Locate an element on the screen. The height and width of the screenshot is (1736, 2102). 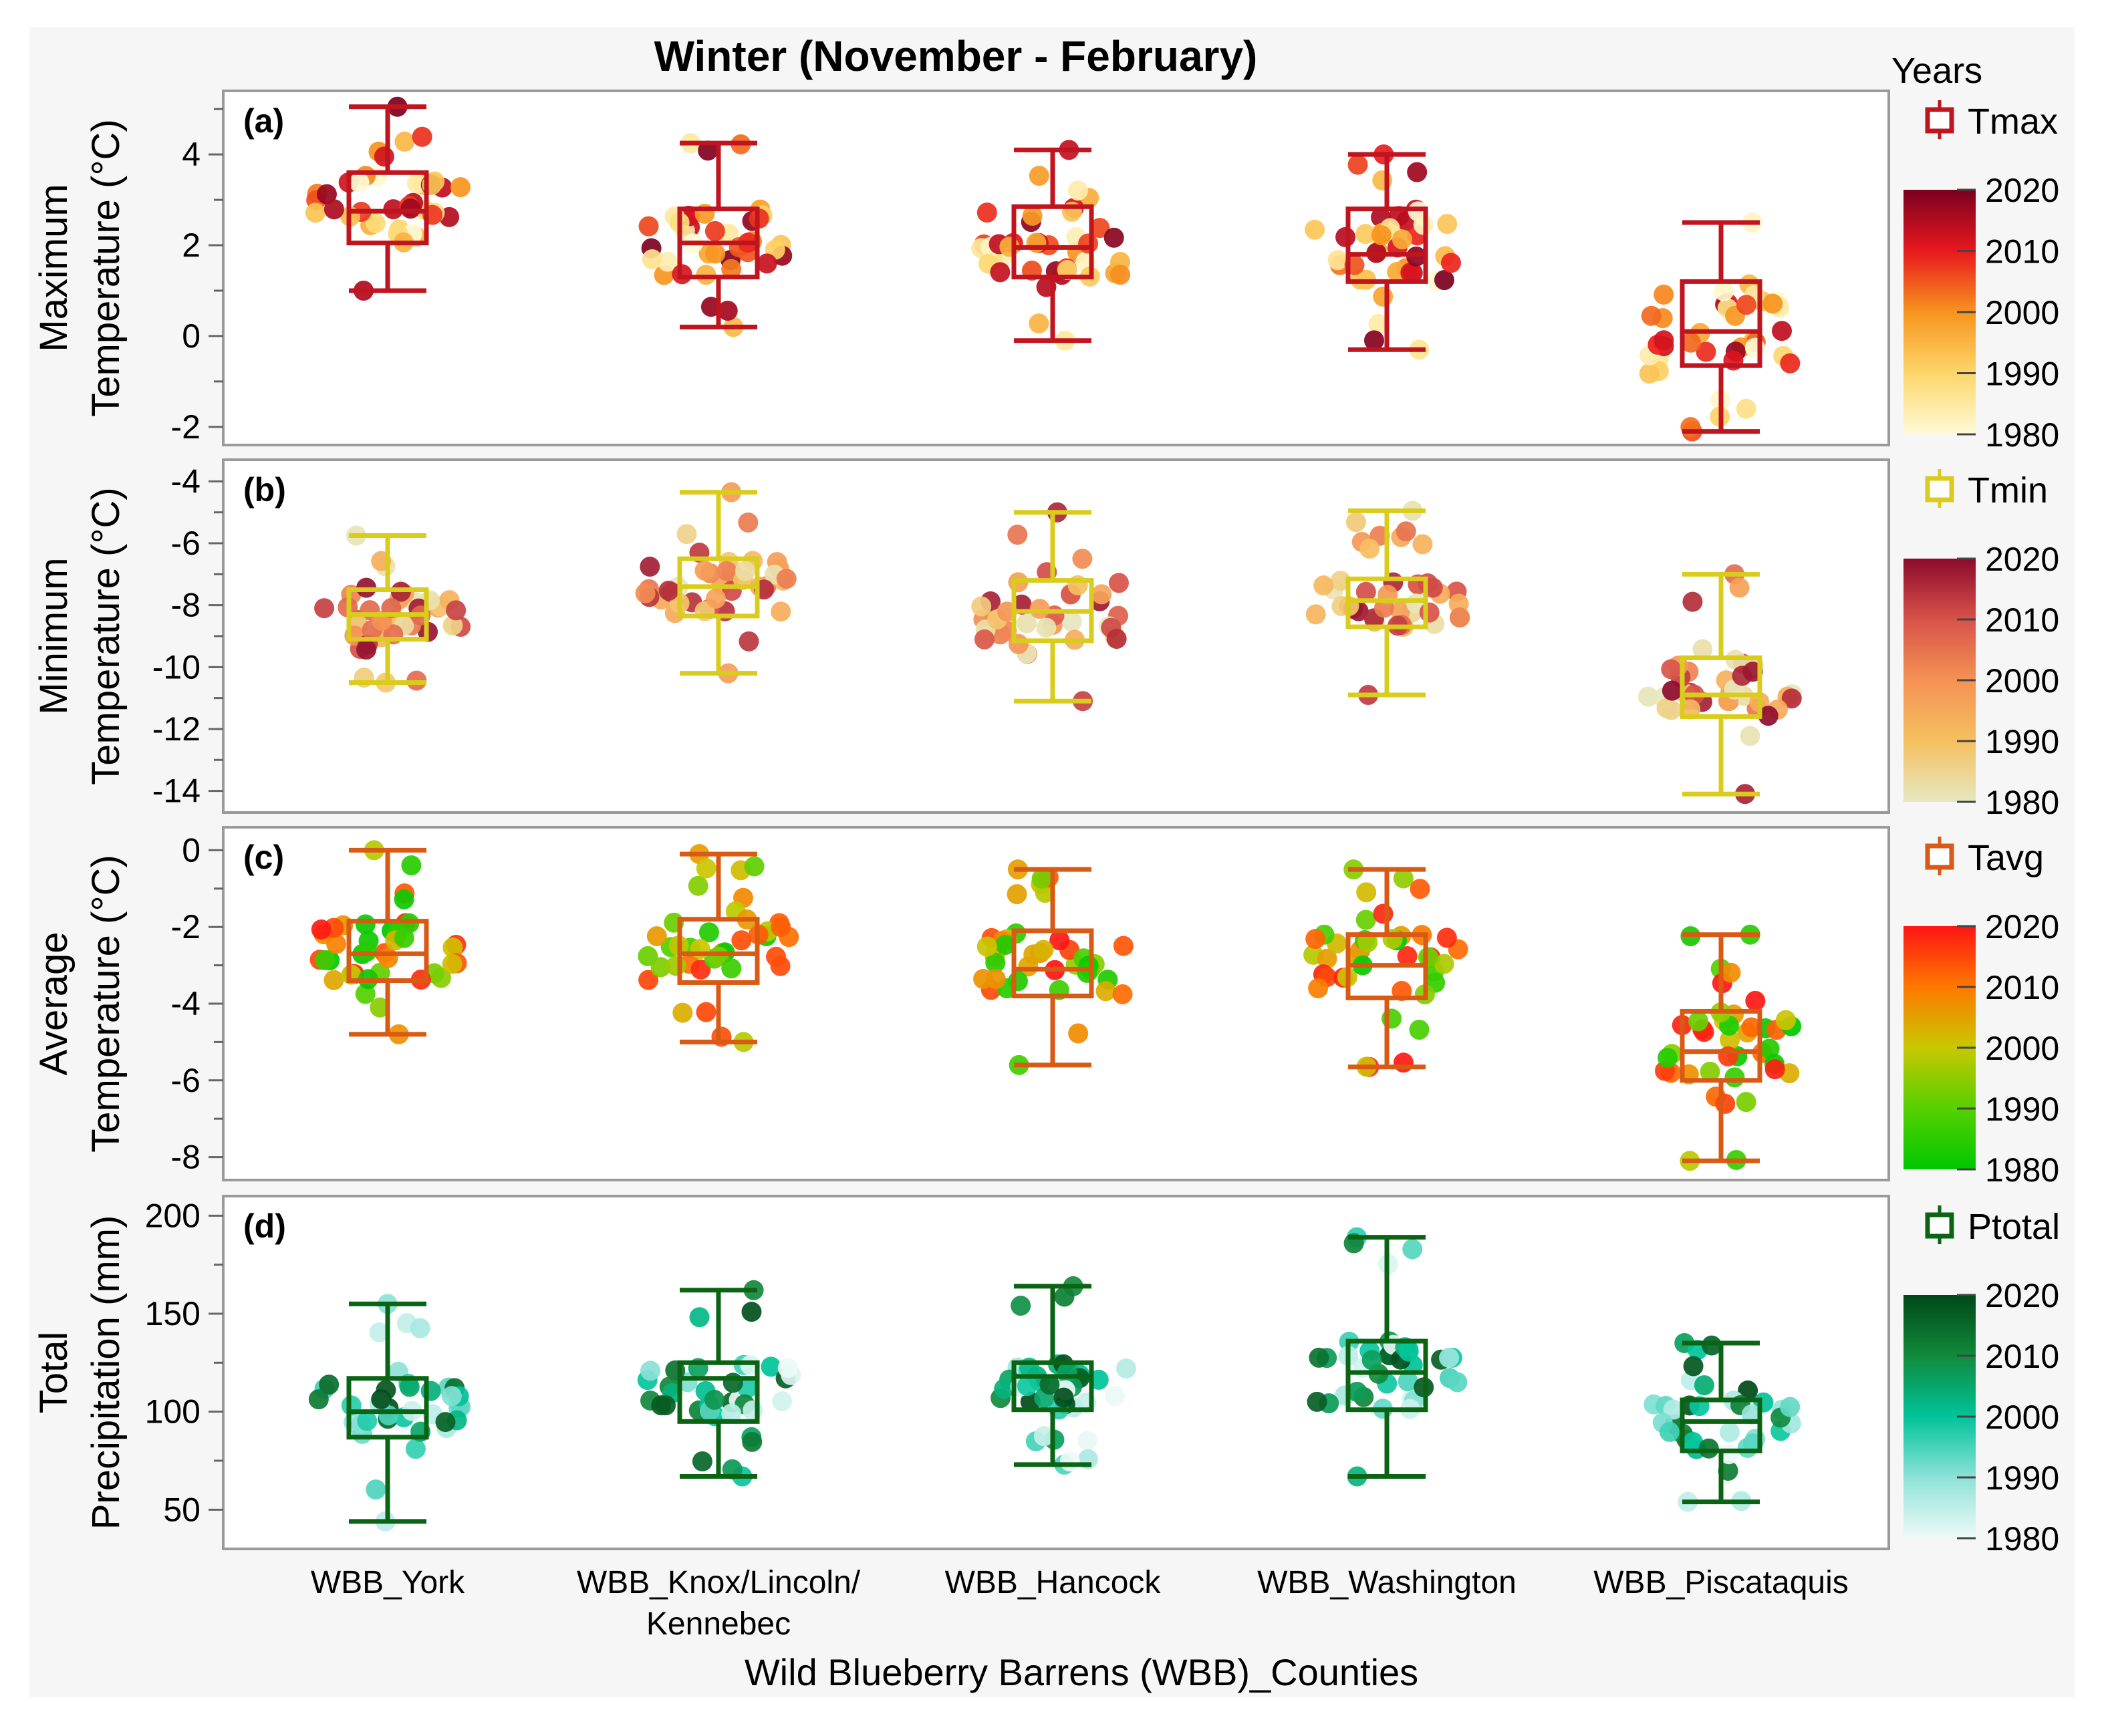
y-tick-label: -2 is located at coordinates (186, 427).